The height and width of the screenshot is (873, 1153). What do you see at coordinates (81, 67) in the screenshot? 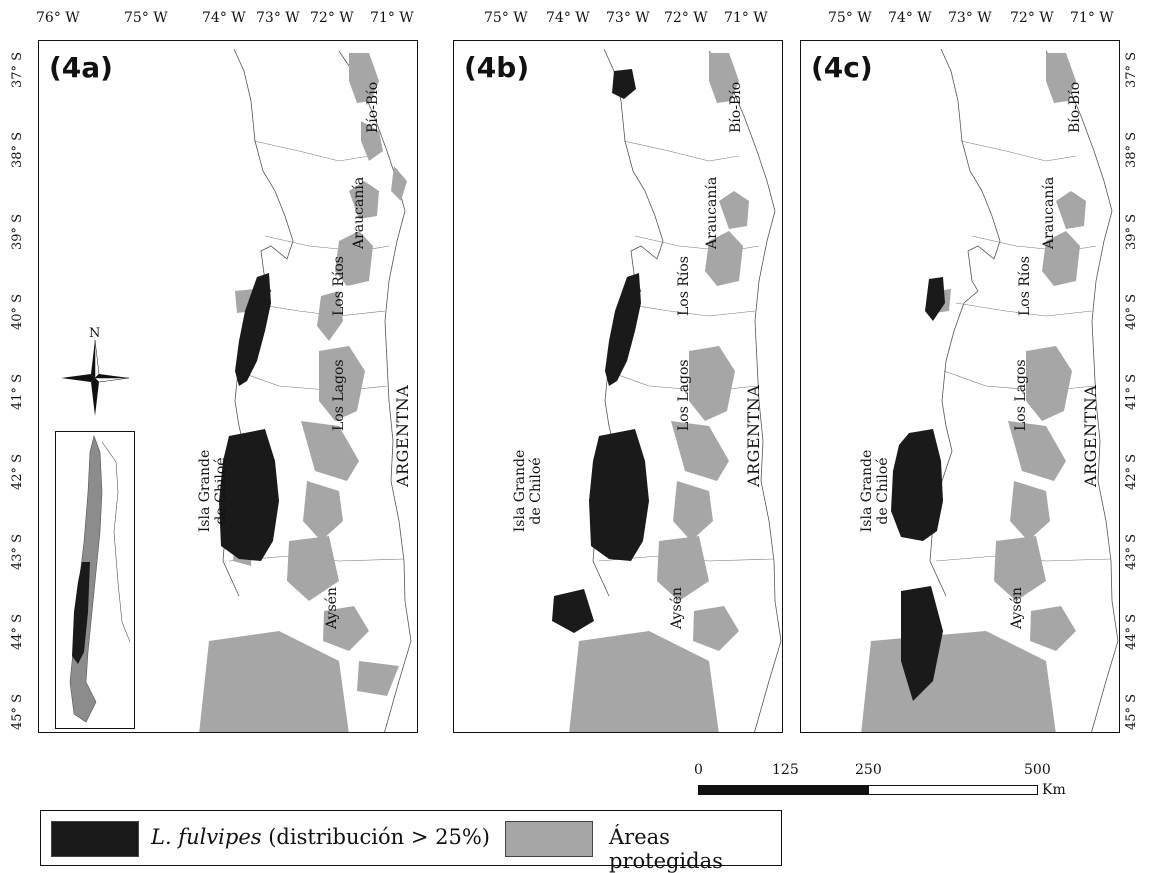
I see `panel-title: (4a)` at bounding box center [81, 67].